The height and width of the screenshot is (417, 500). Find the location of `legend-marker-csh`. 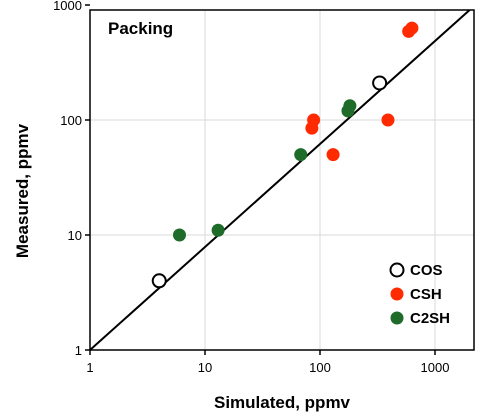

legend-marker-csh is located at coordinates (397, 294).